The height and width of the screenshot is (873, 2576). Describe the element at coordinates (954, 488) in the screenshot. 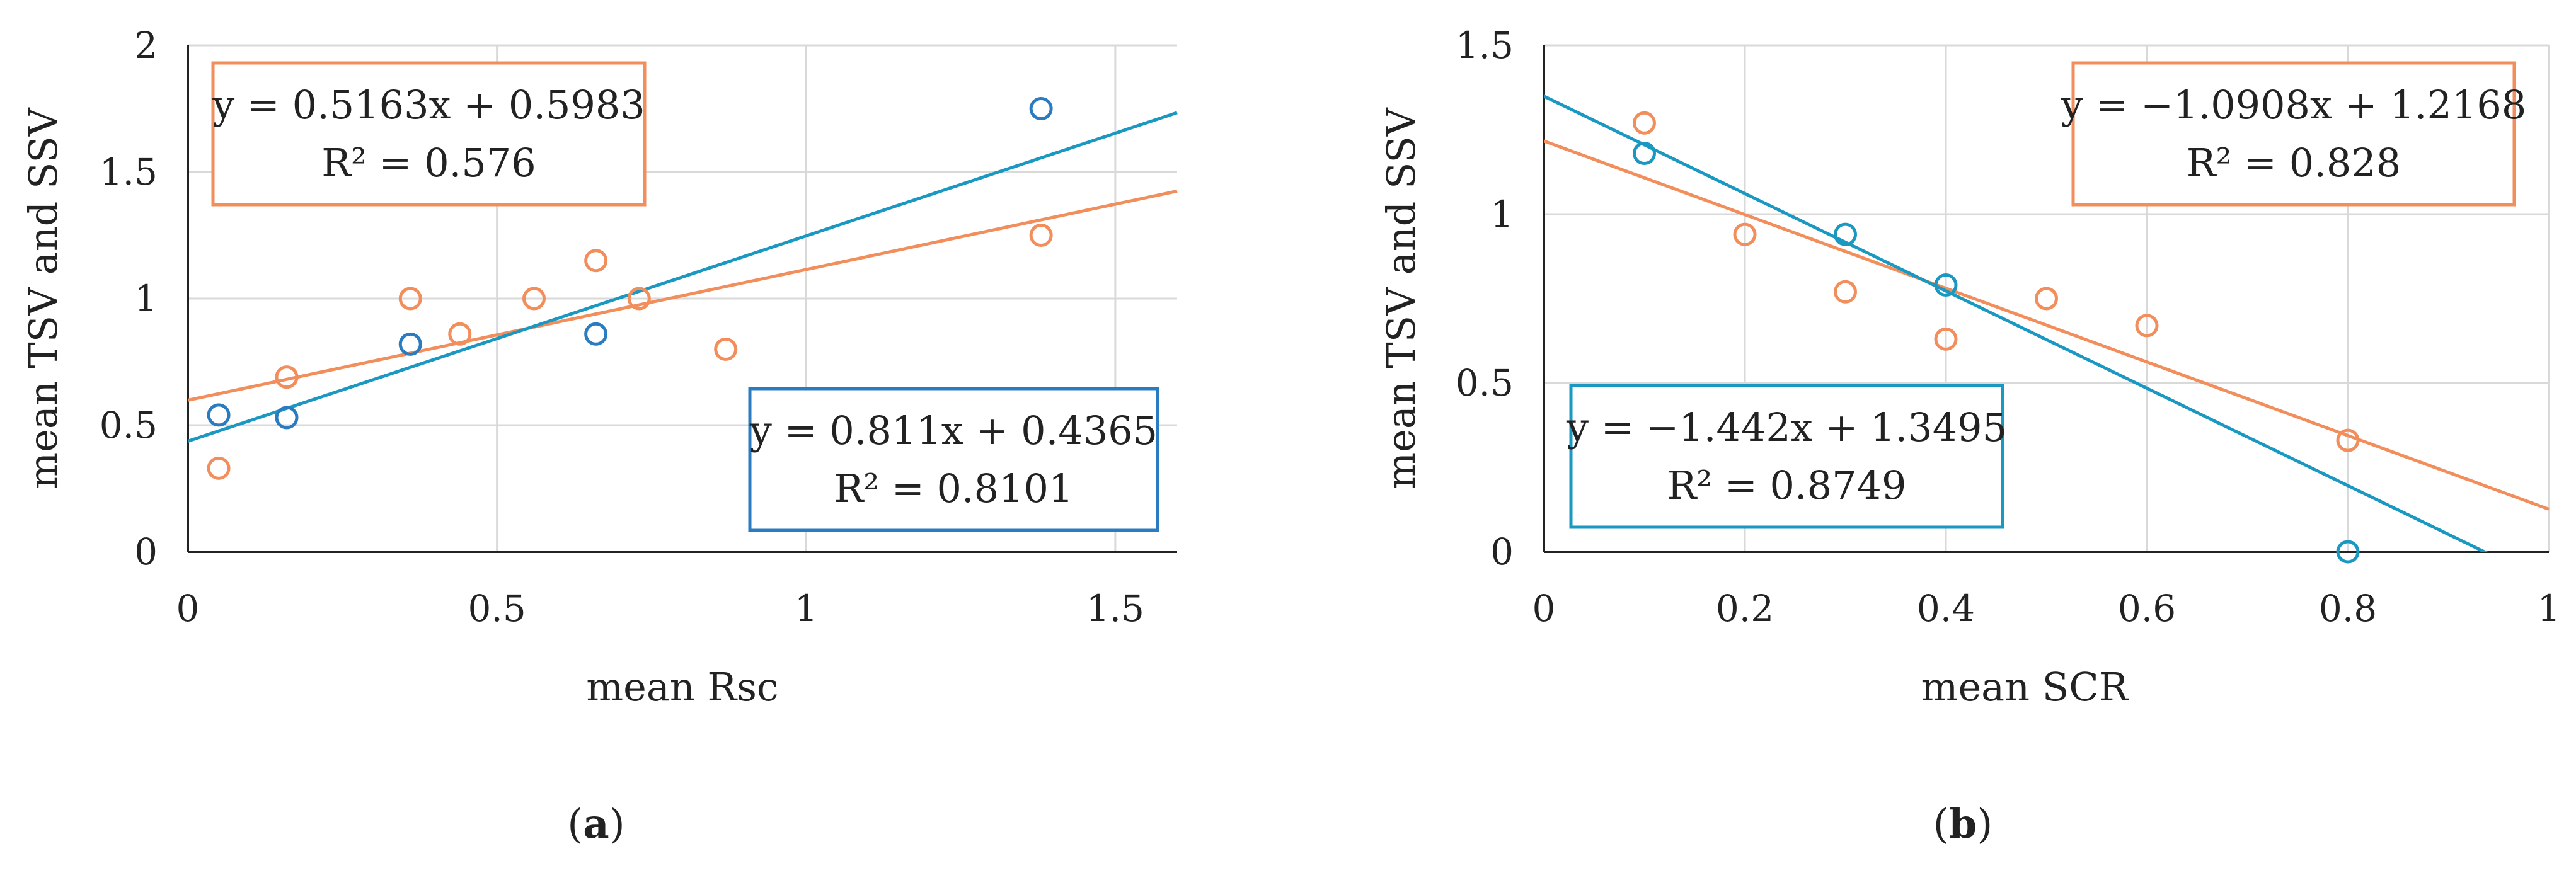

I see `r-squared-text-blue: R² = 0.8101` at that location.